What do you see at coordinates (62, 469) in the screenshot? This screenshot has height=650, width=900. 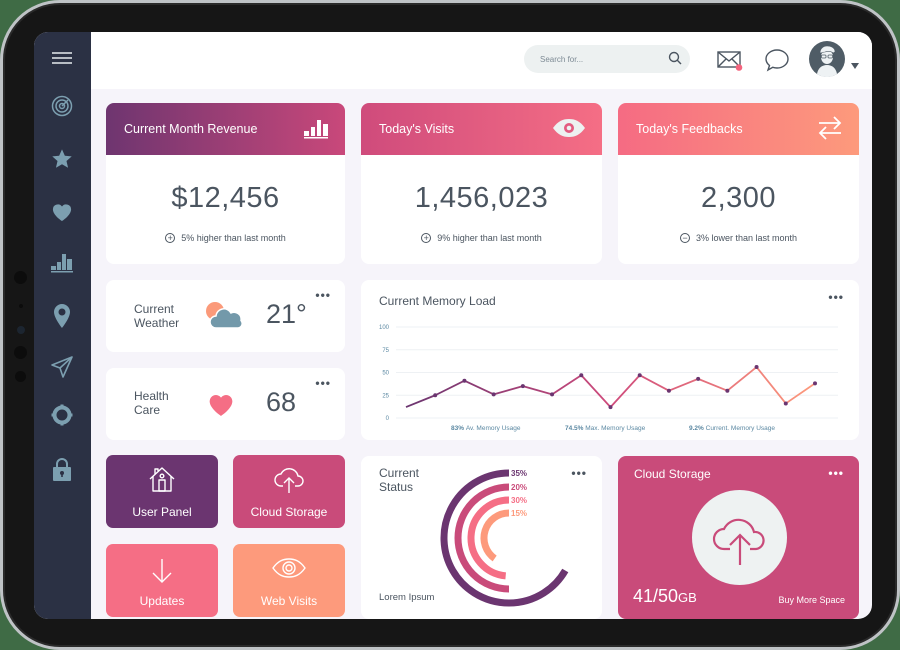 I see `lock-icon` at bounding box center [62, 469].